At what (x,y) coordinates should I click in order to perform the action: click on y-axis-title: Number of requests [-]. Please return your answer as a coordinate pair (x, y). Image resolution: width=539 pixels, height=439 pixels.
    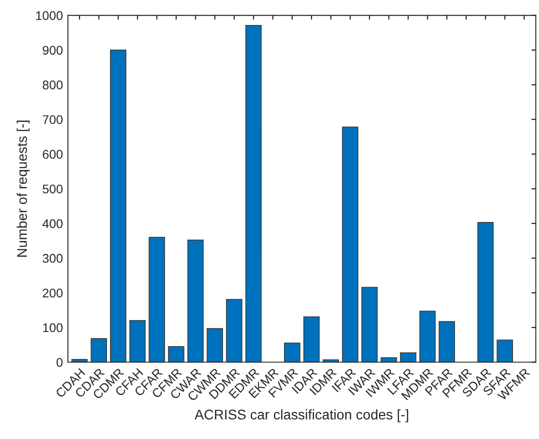
    Looking at the image, I should click on (23, 188).